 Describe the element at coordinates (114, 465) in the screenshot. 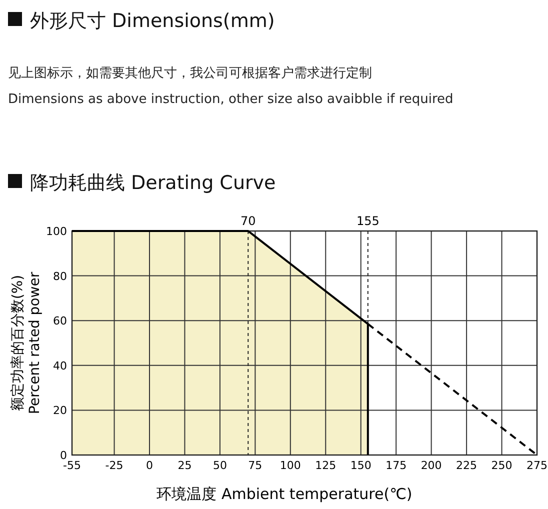

I see `x-tick-label: -25` at that location.